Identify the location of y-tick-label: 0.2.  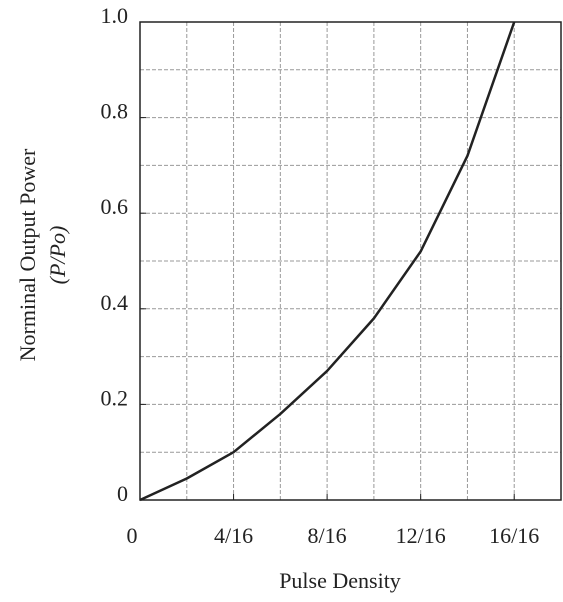
(115, 397).